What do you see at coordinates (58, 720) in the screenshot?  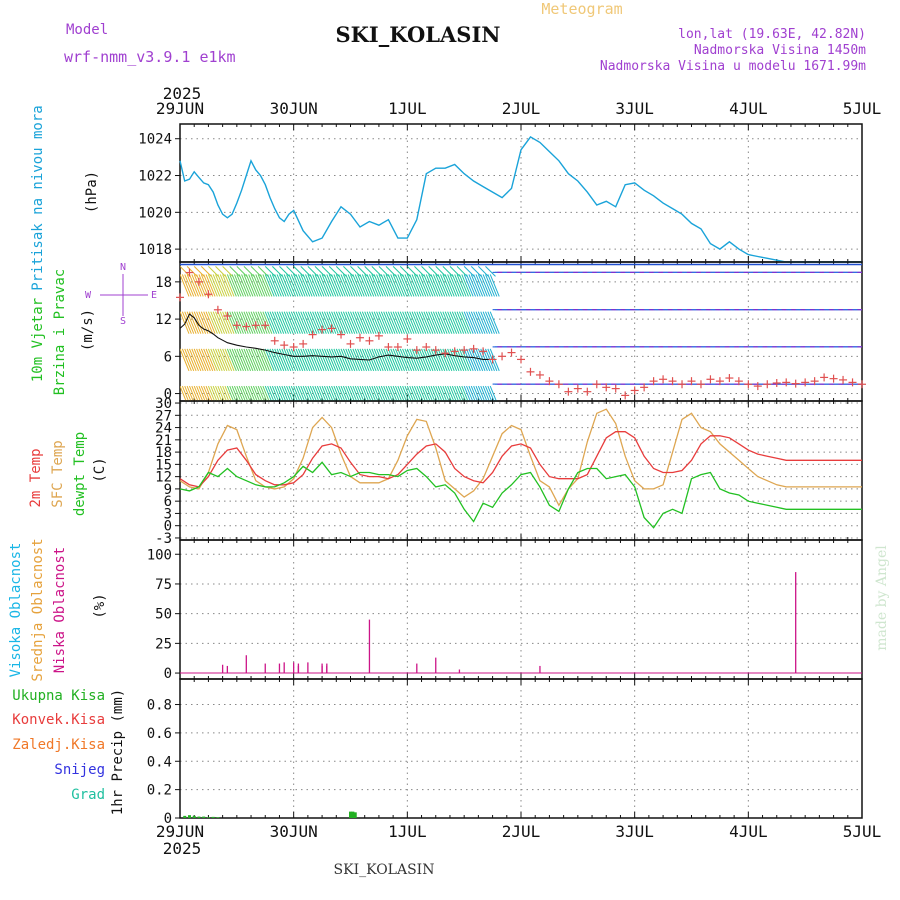 I see `legend-conv-rain: Konvek.Kisa` at bounding box center [58, 720].